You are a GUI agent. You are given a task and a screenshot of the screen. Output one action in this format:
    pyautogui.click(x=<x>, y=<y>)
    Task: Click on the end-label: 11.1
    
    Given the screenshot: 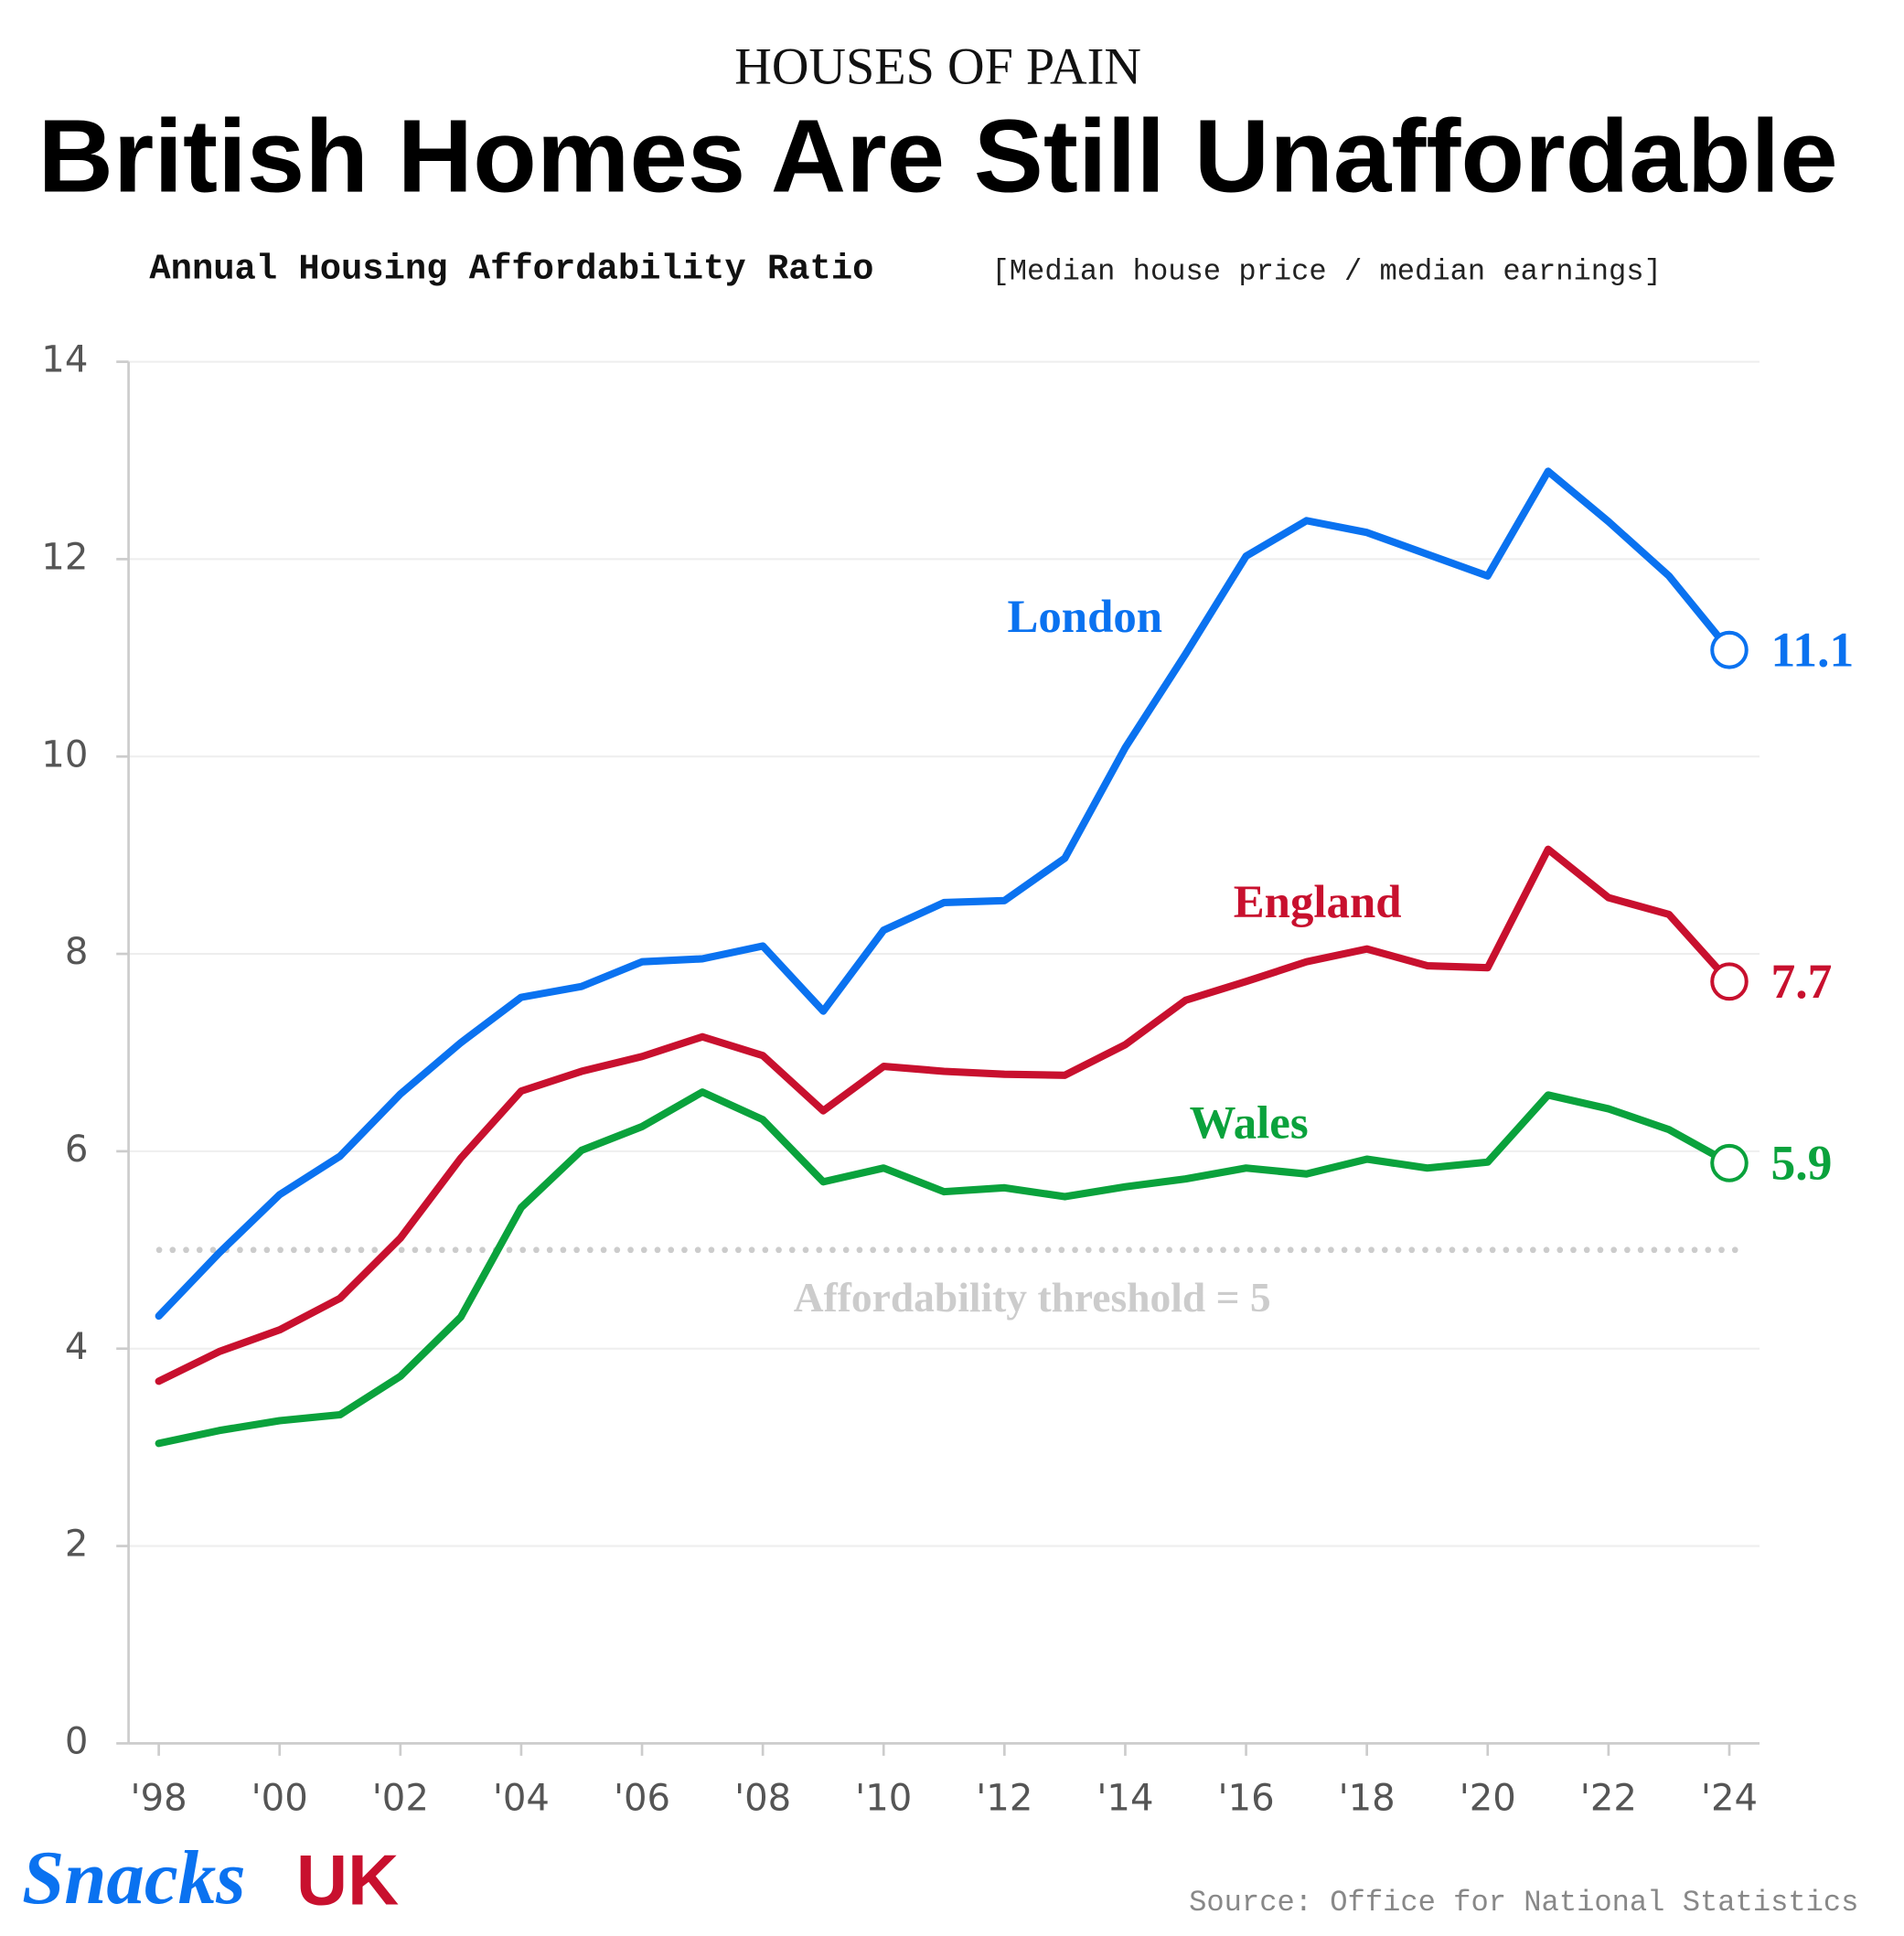 What is the action you would take?
    pyautogui.click(x=1813, y=649)
    